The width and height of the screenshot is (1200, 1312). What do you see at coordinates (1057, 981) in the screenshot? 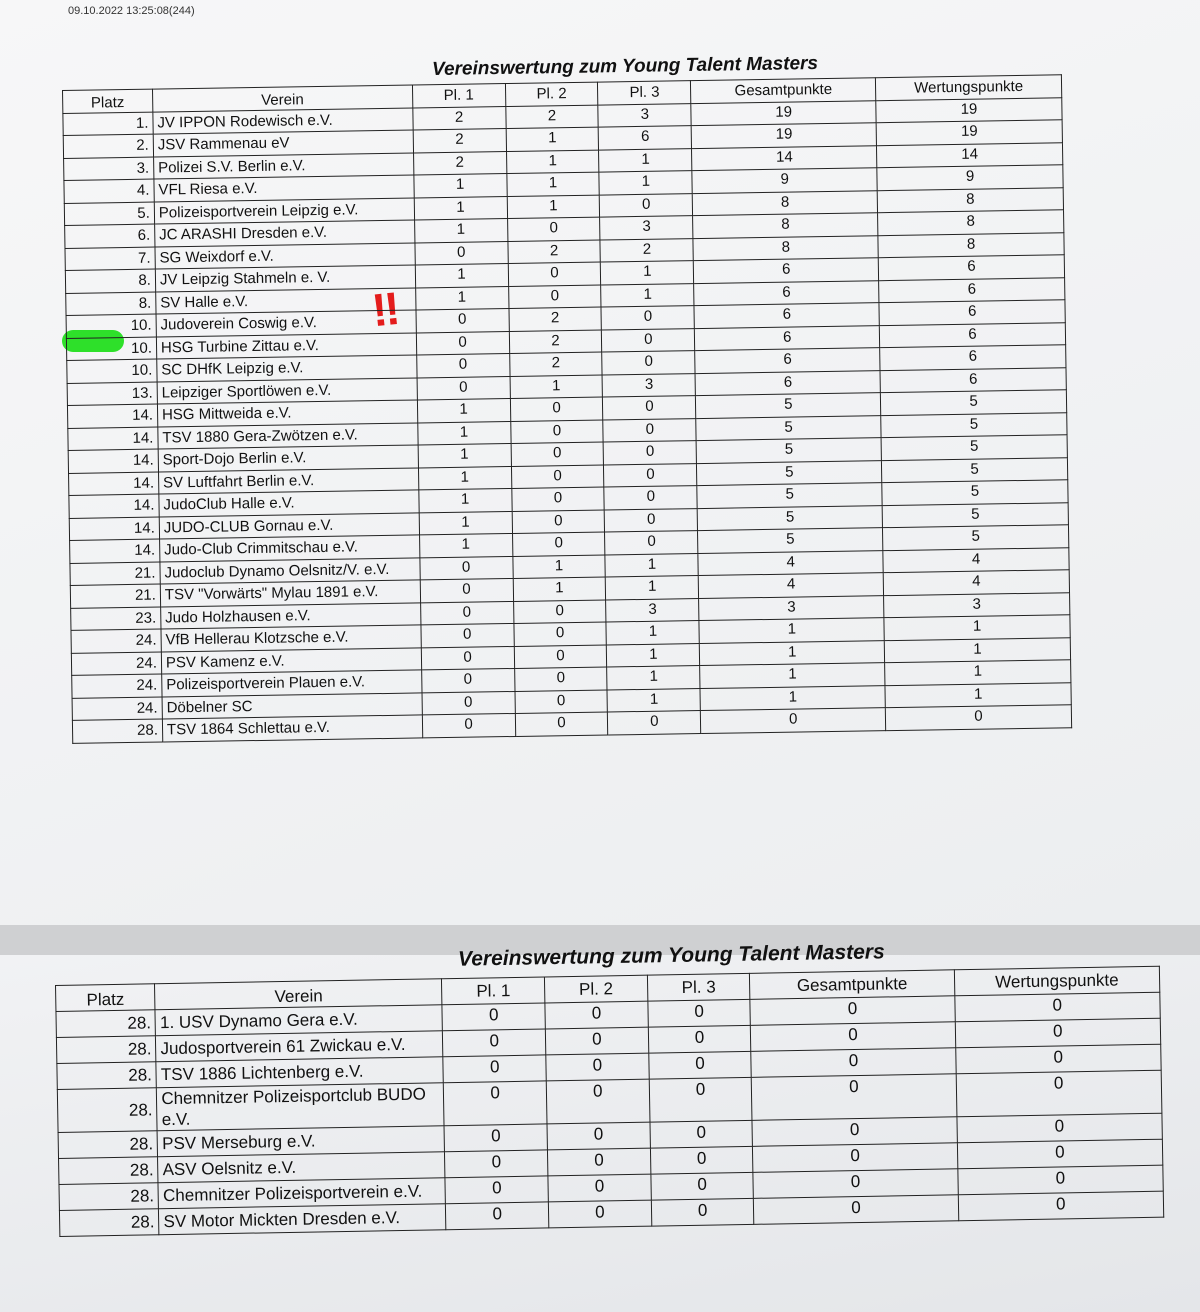
I see `column-header: Wertungspunkte` at bounding box center [1057, 981].